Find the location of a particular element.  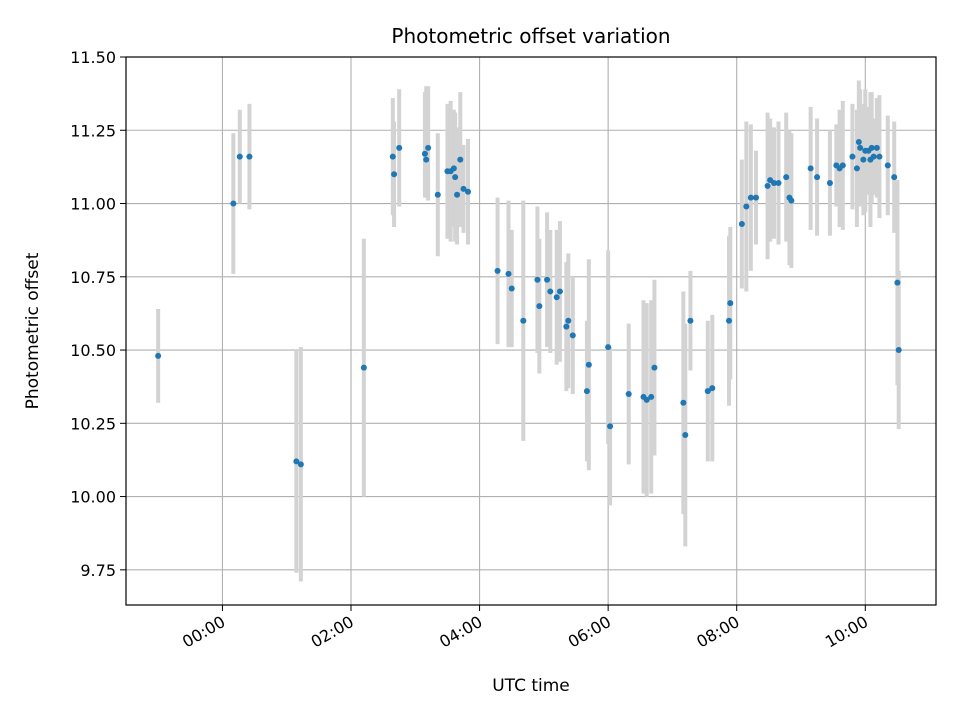

y-tick-label: 10.25 is located at coordinates (93, 423).